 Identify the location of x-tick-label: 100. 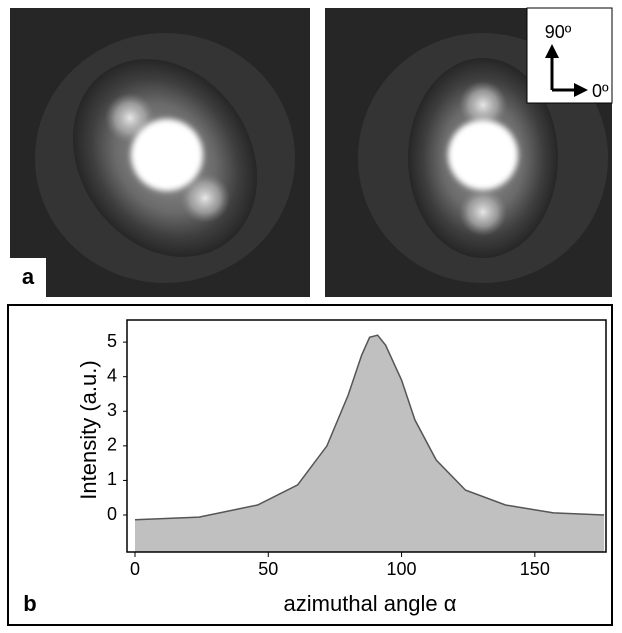
(402, 569).